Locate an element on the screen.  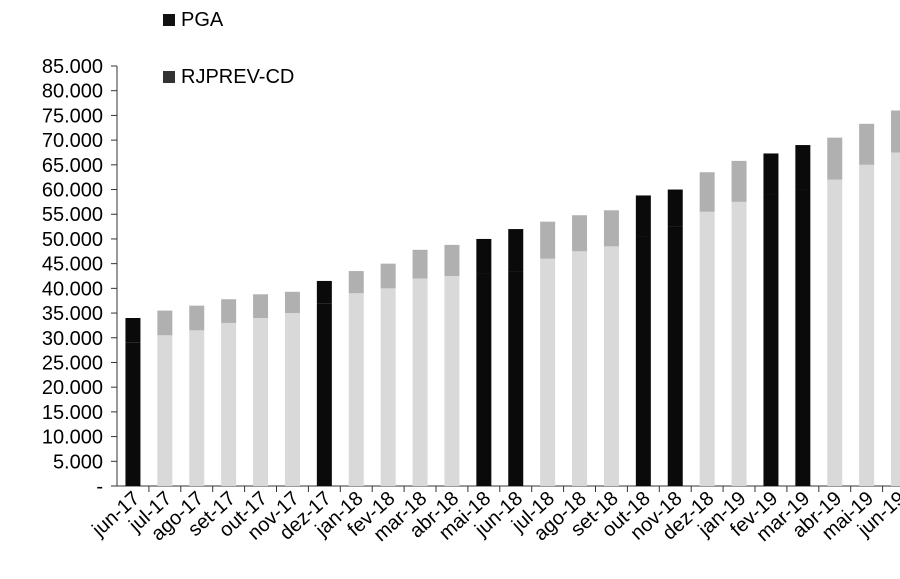
y-tick-label: 30.000 is located at coordinates (72, 339).